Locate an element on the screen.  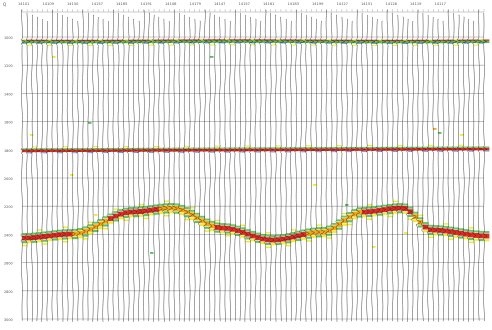
depth-label: 2400 is located at coordinates (8, 235).